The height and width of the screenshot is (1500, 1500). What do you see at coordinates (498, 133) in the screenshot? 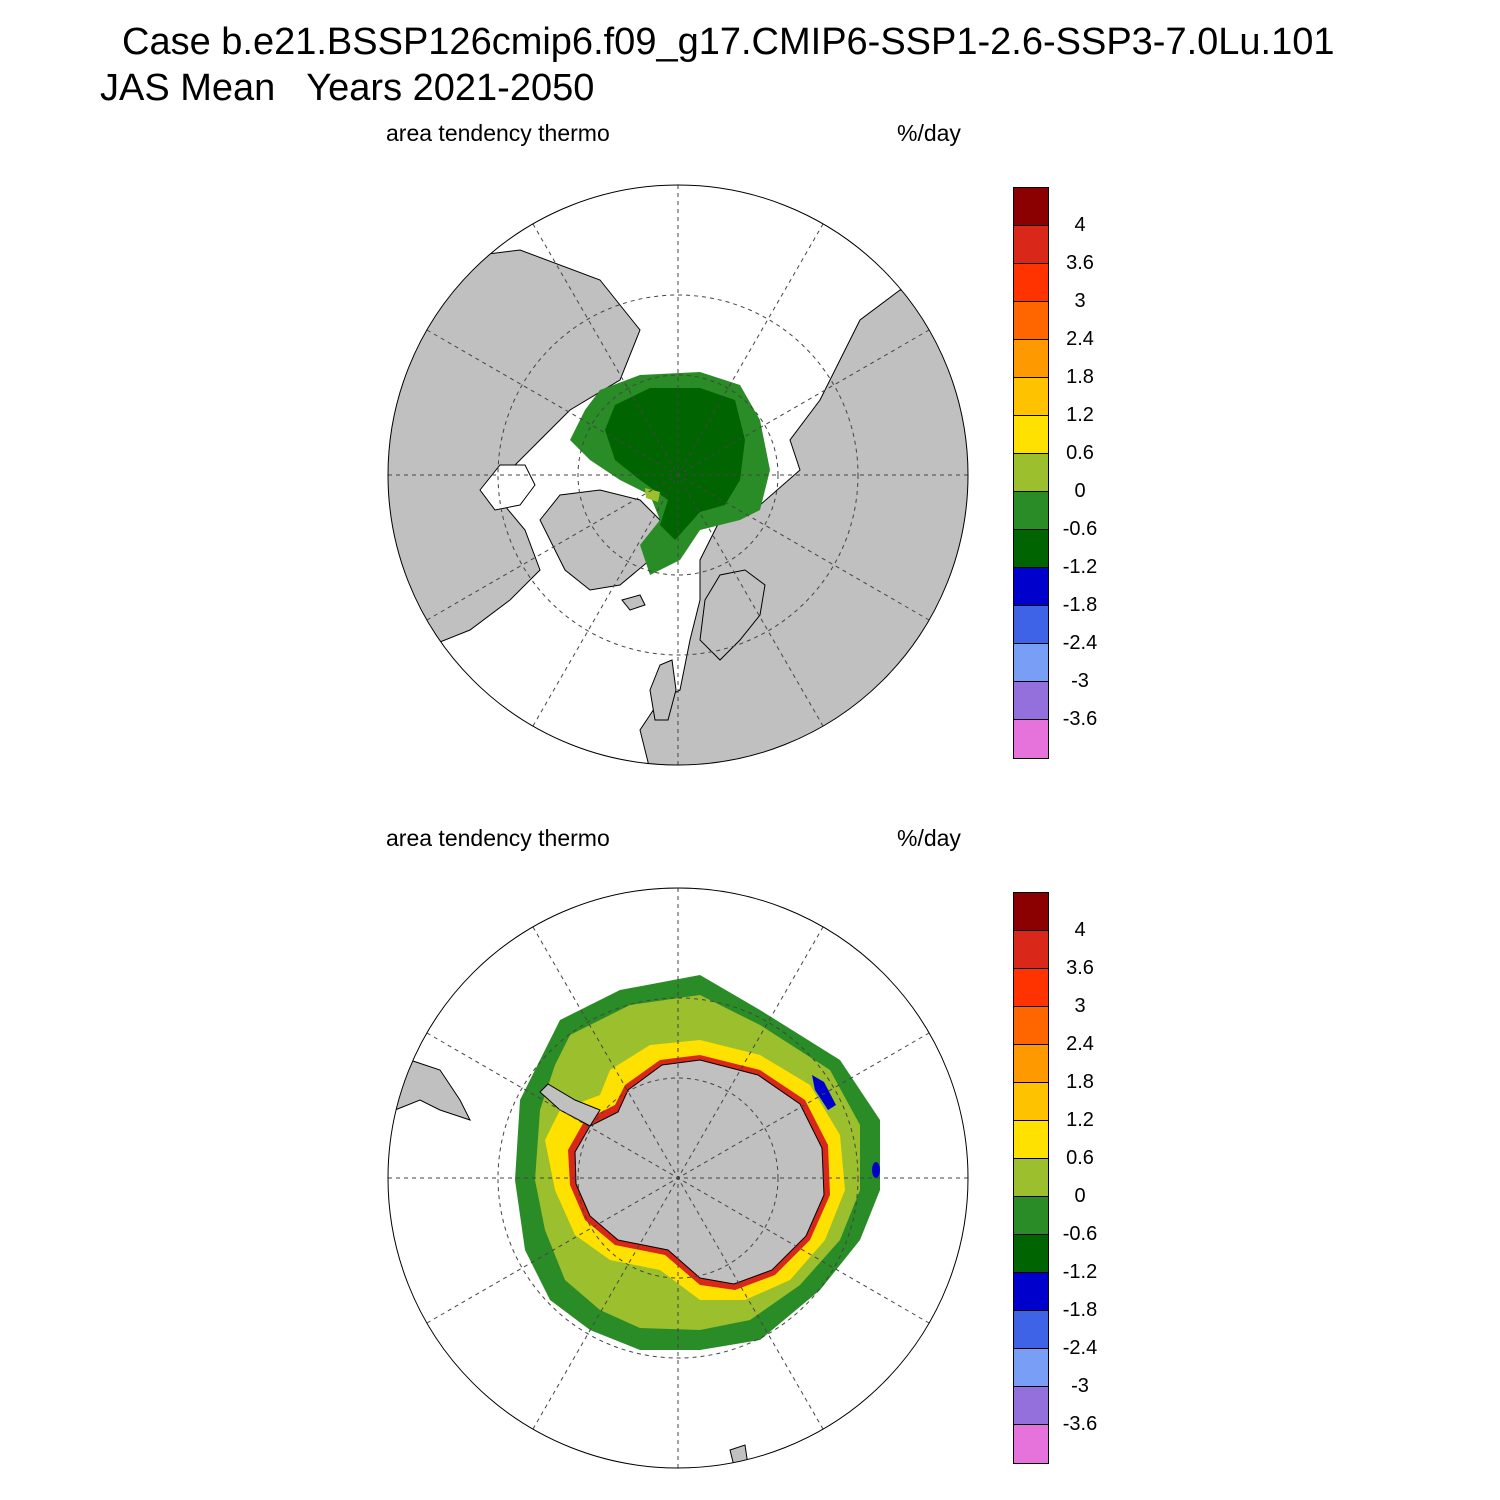
I see `panel-north-variable-label: area tendency thermo` at bounding box center [498, 133].